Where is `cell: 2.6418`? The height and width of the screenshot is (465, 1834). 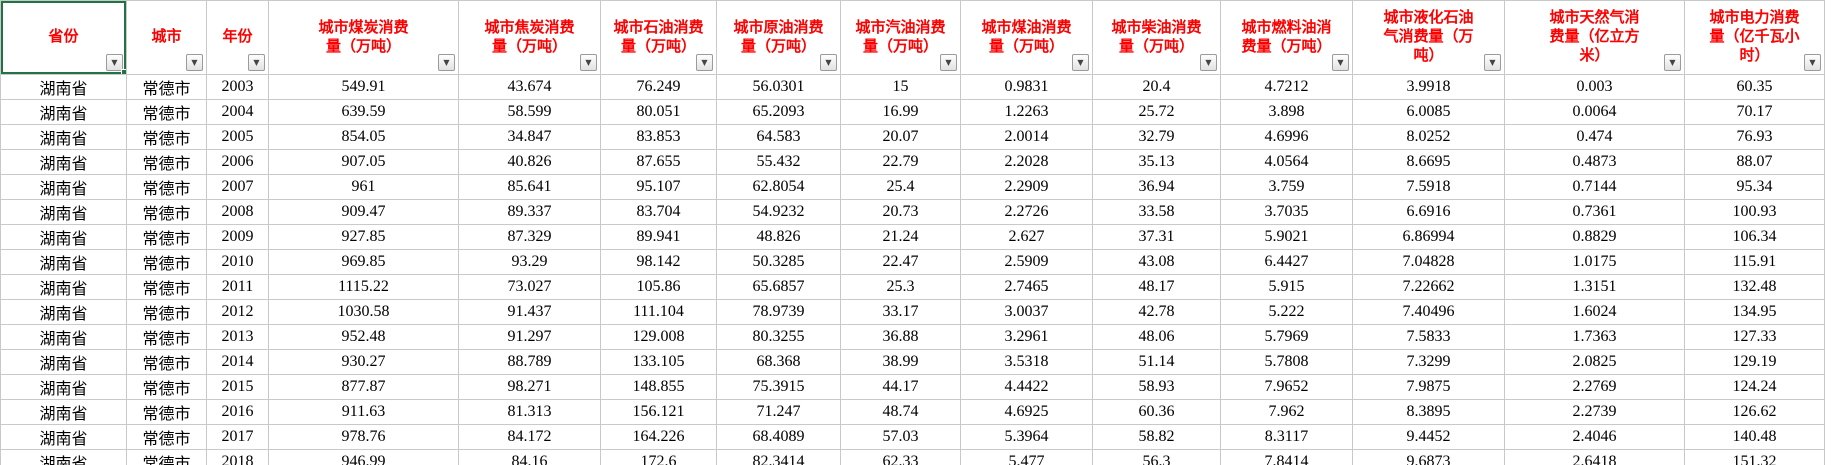
cell: 2.6418 is located at coordinates (1594, 457).